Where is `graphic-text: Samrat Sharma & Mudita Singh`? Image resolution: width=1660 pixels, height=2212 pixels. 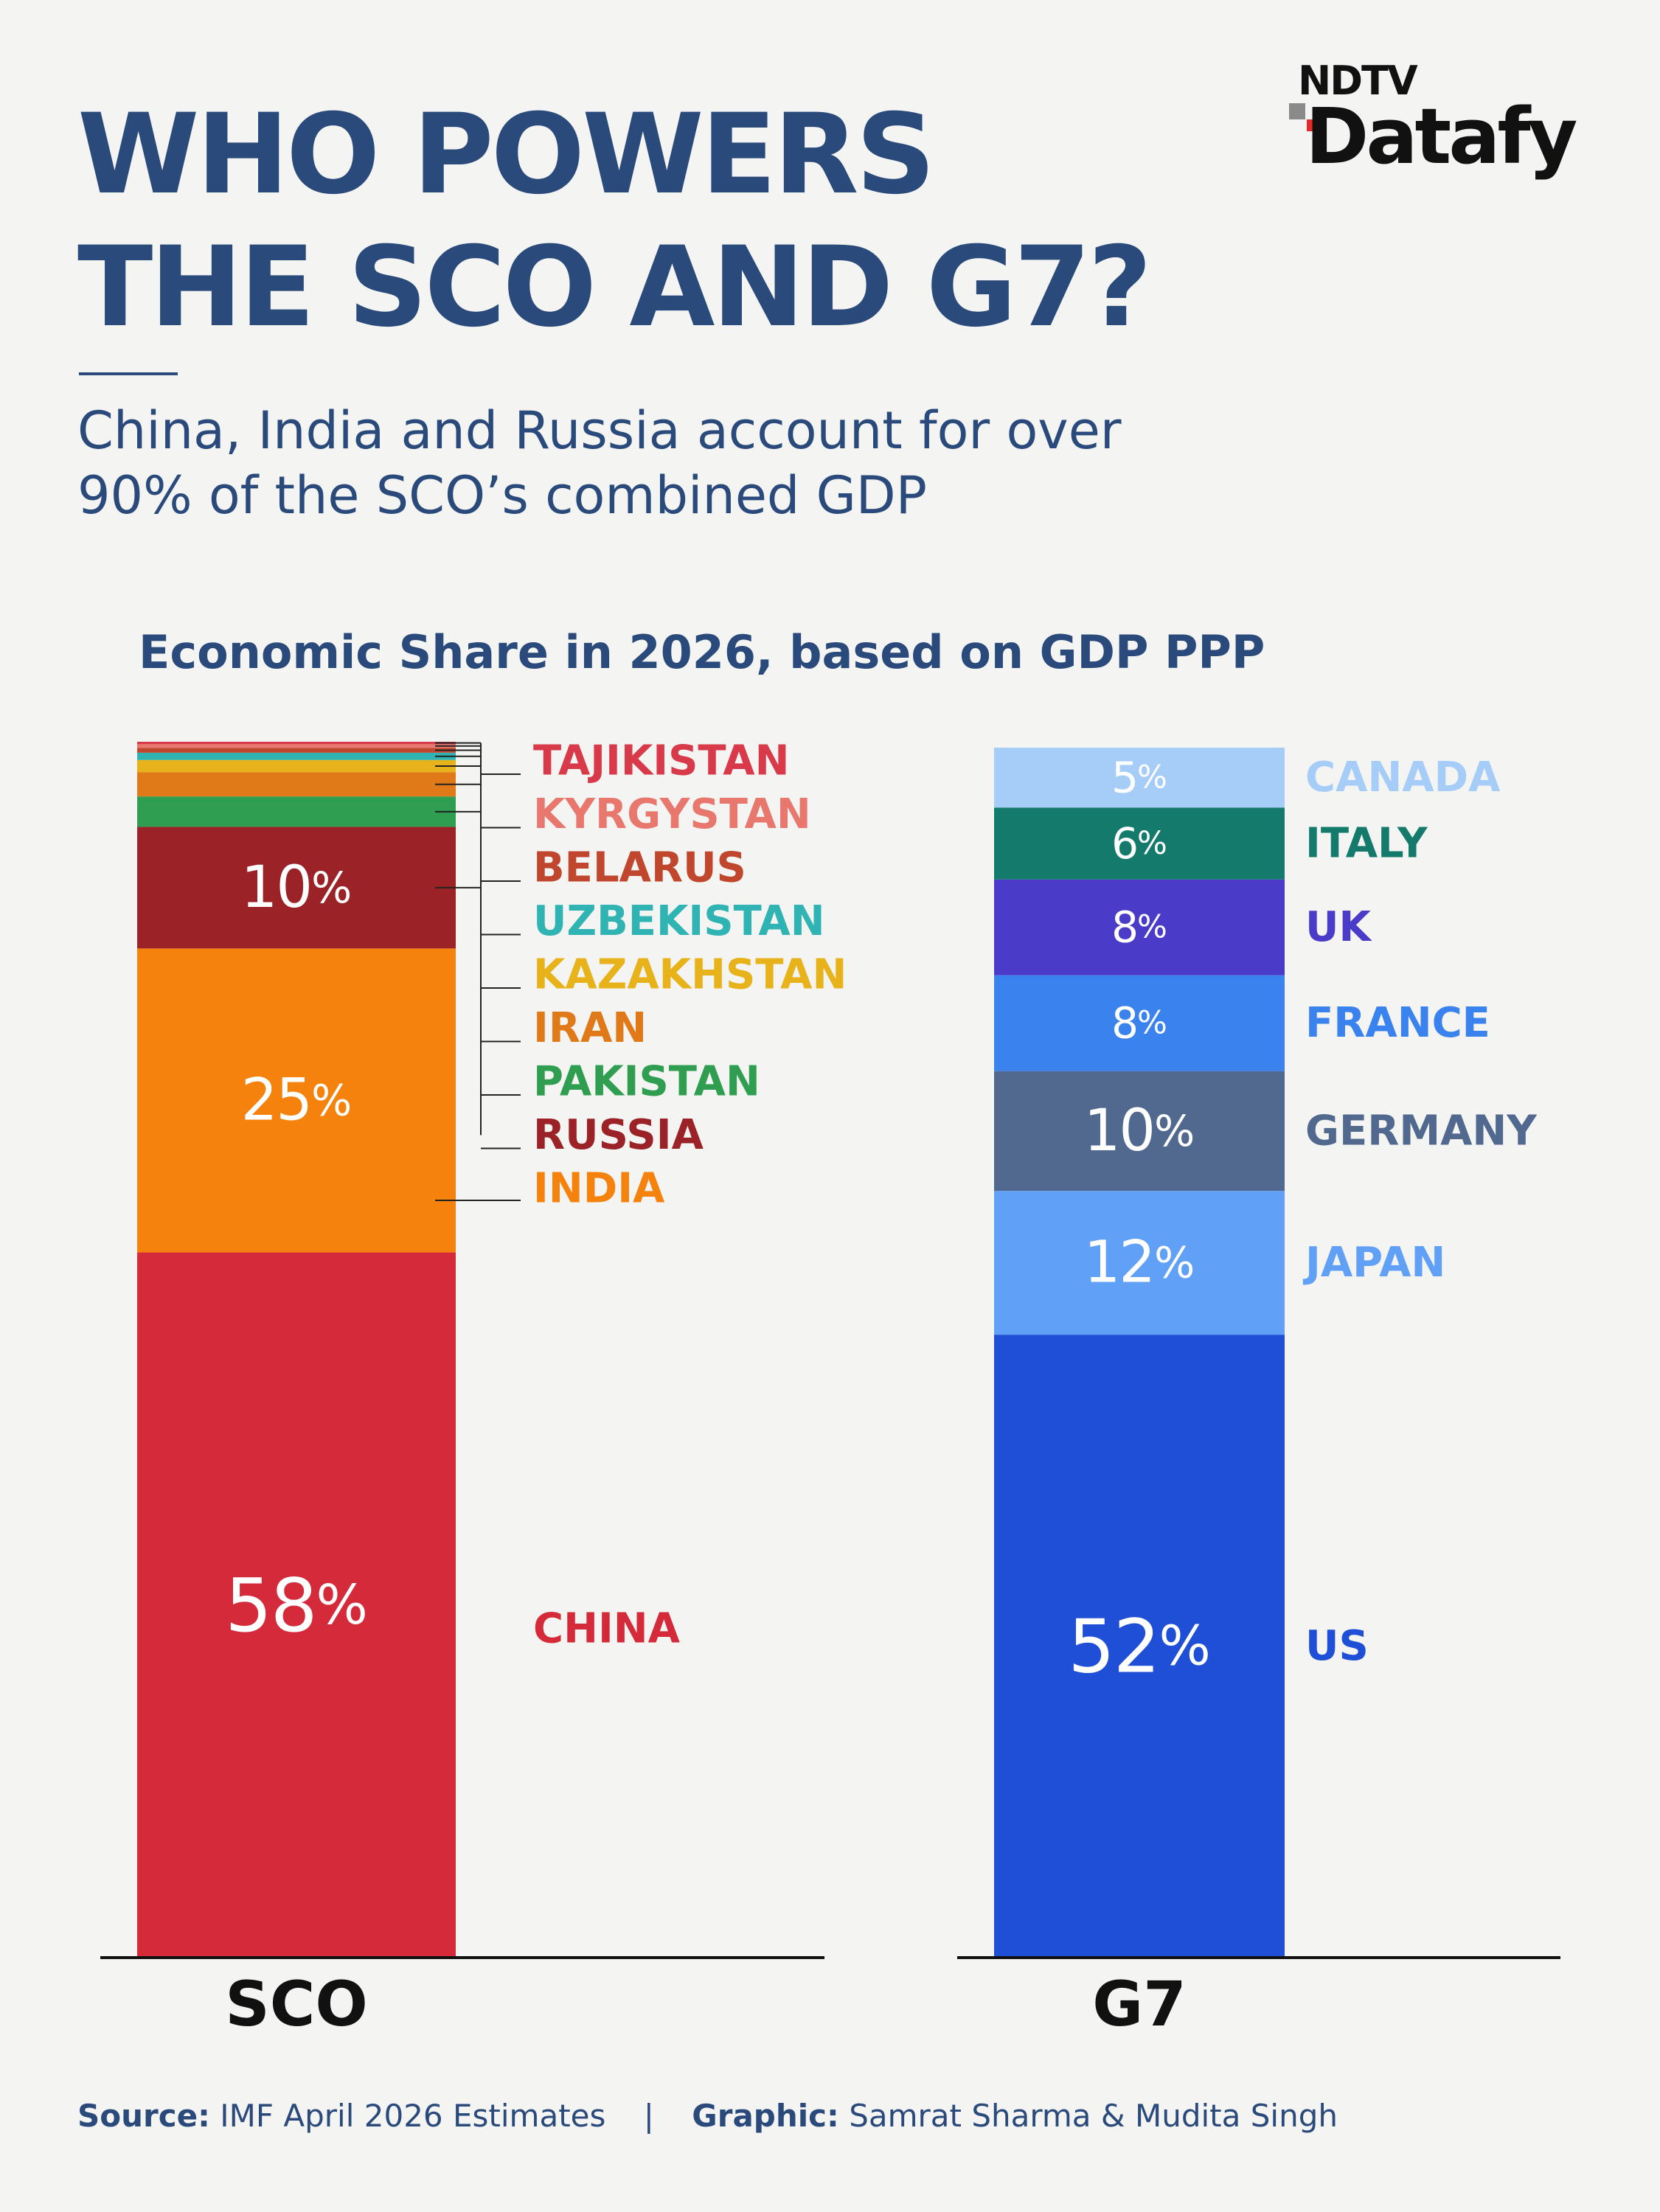 graphic-text: Samrat Sharma & Mudita Singh is located at coordinates (1093, 2116).